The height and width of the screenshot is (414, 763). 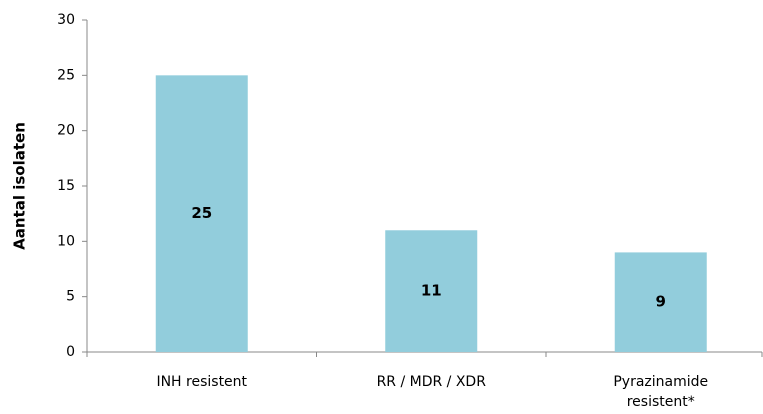 What do you see at coordinates (202, 382) in the screenshot?
I see `x-tick-label: INH resistent` at bounding box center [202, 382].